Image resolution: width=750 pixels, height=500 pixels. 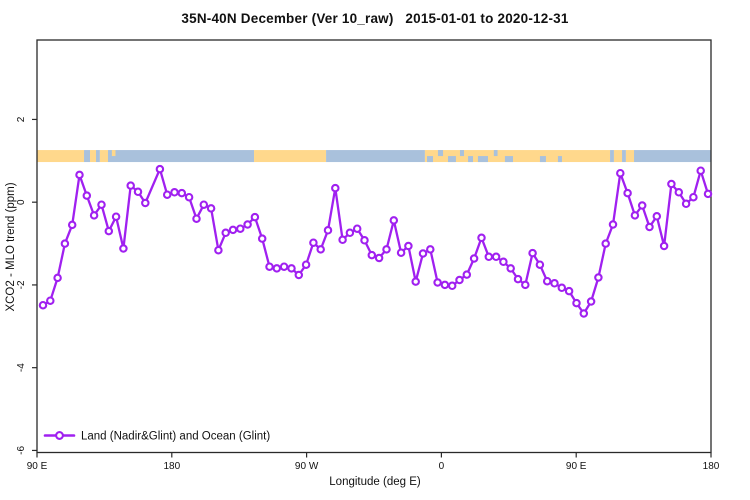 I want to click on y-tick-label: 2, so click(x=21, y=119).